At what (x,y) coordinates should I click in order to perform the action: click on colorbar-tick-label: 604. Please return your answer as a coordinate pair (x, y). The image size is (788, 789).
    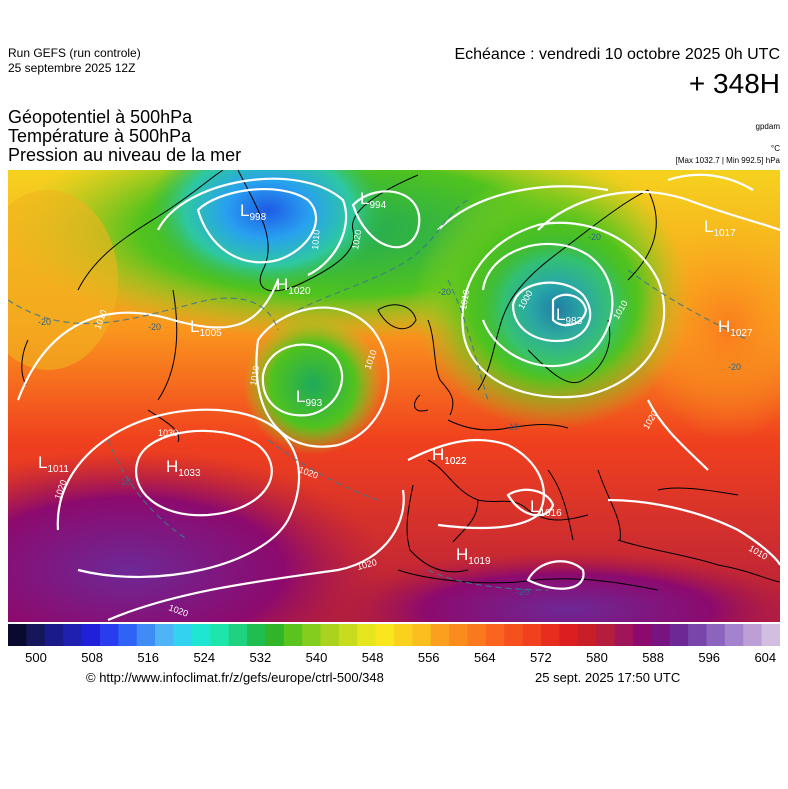
    Looking at the image, I should click on (765, 657).